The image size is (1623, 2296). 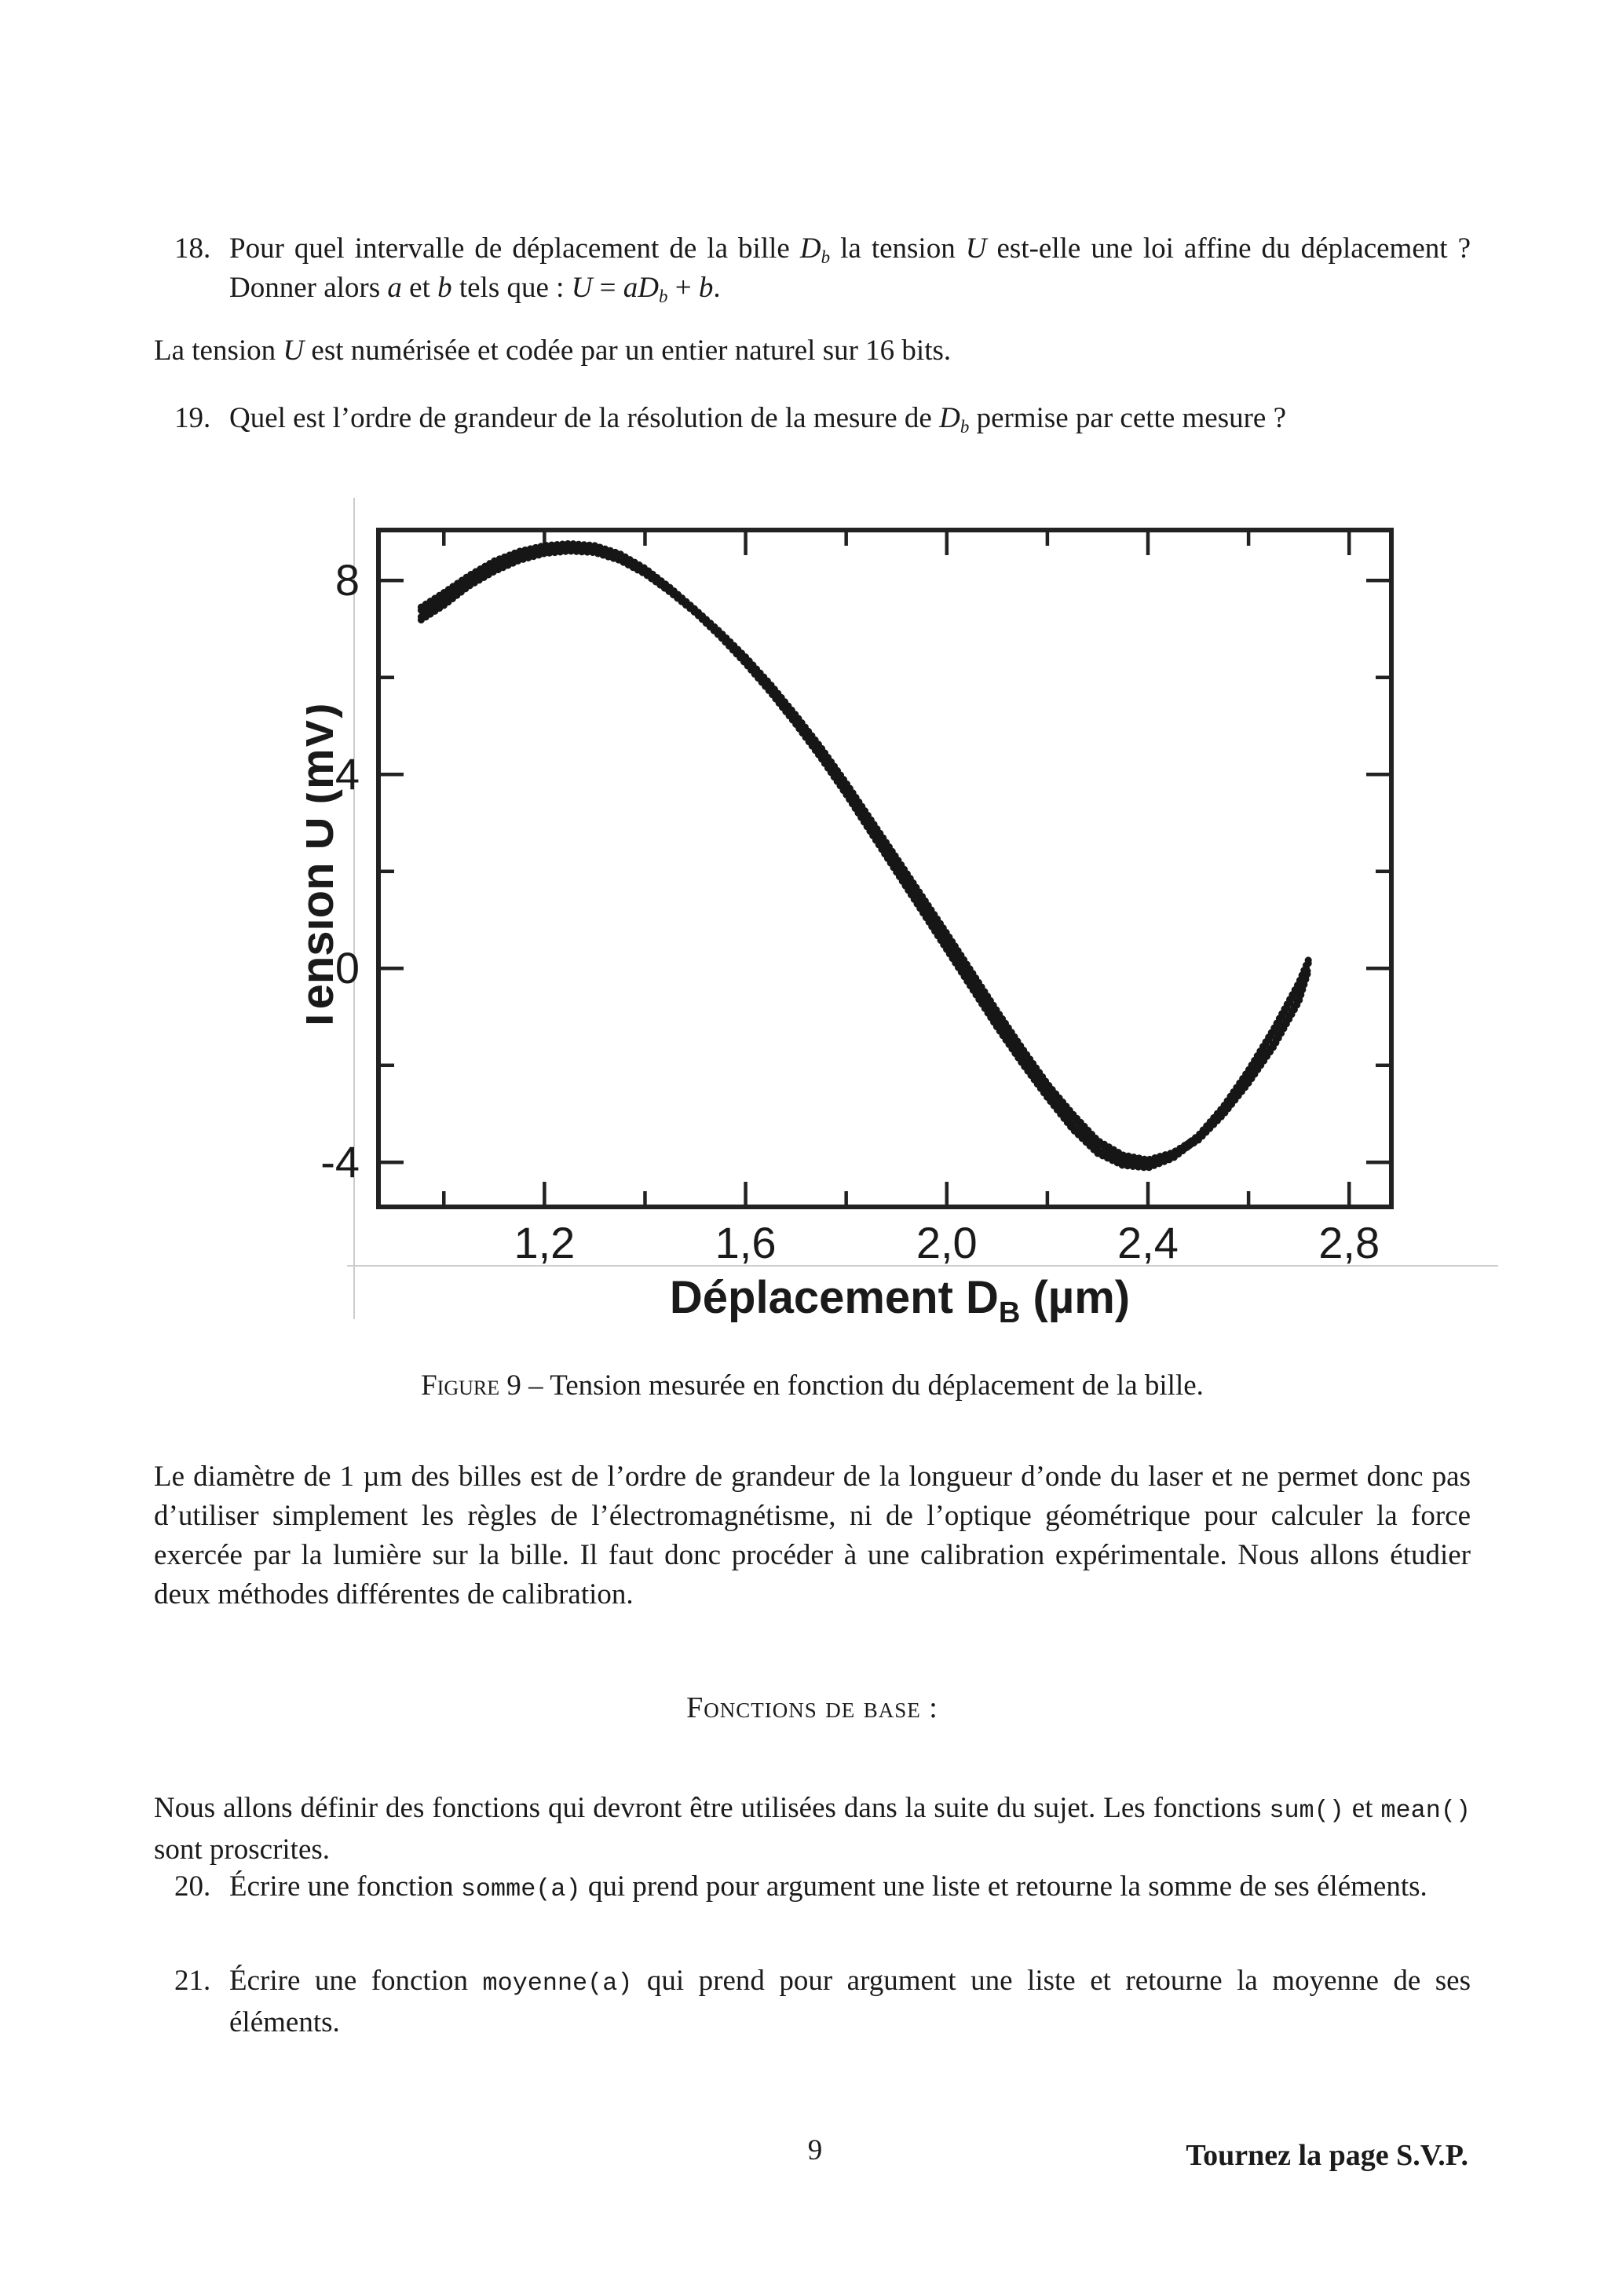 I want to click on page-number: 9, so click(x=815, y=2150).